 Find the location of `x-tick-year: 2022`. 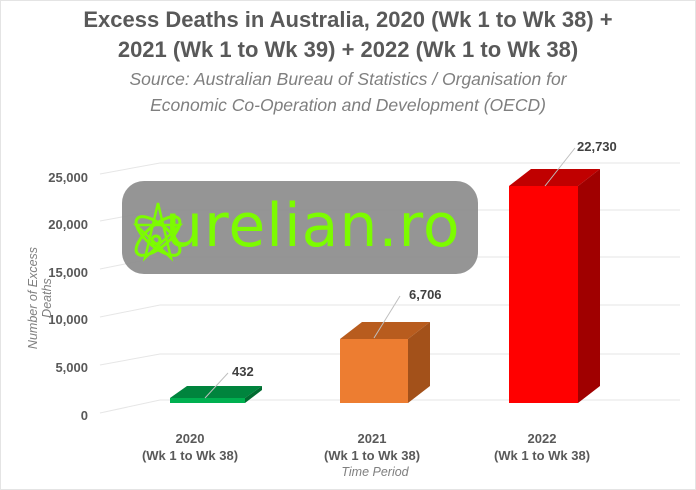

x-tick-year: 2022 is located at coordinates (542, 438).